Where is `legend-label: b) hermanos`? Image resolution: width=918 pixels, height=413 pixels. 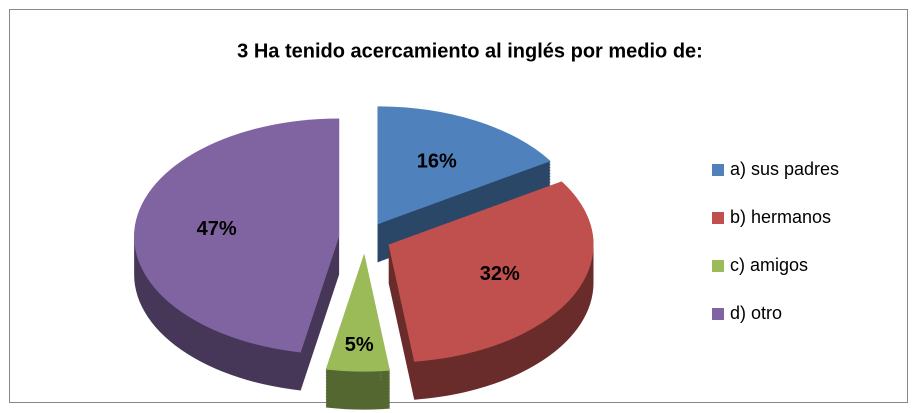
legend-label: b) hermanos is located at coordinates (780, 217).